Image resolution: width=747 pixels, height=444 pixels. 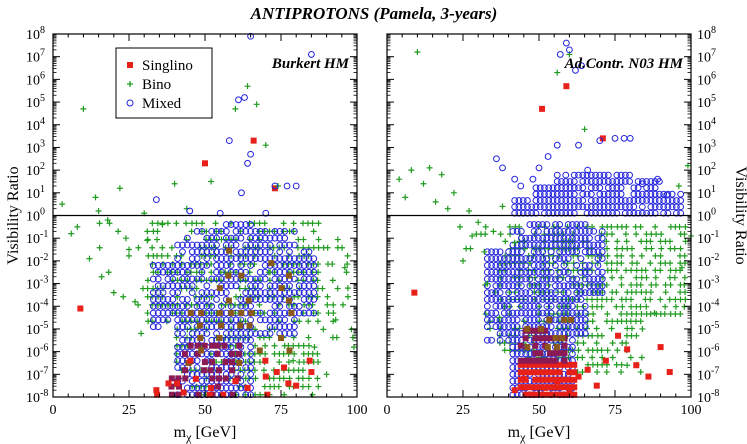 I want to click on x-tick-label: 25, so click(x=463, y=410).